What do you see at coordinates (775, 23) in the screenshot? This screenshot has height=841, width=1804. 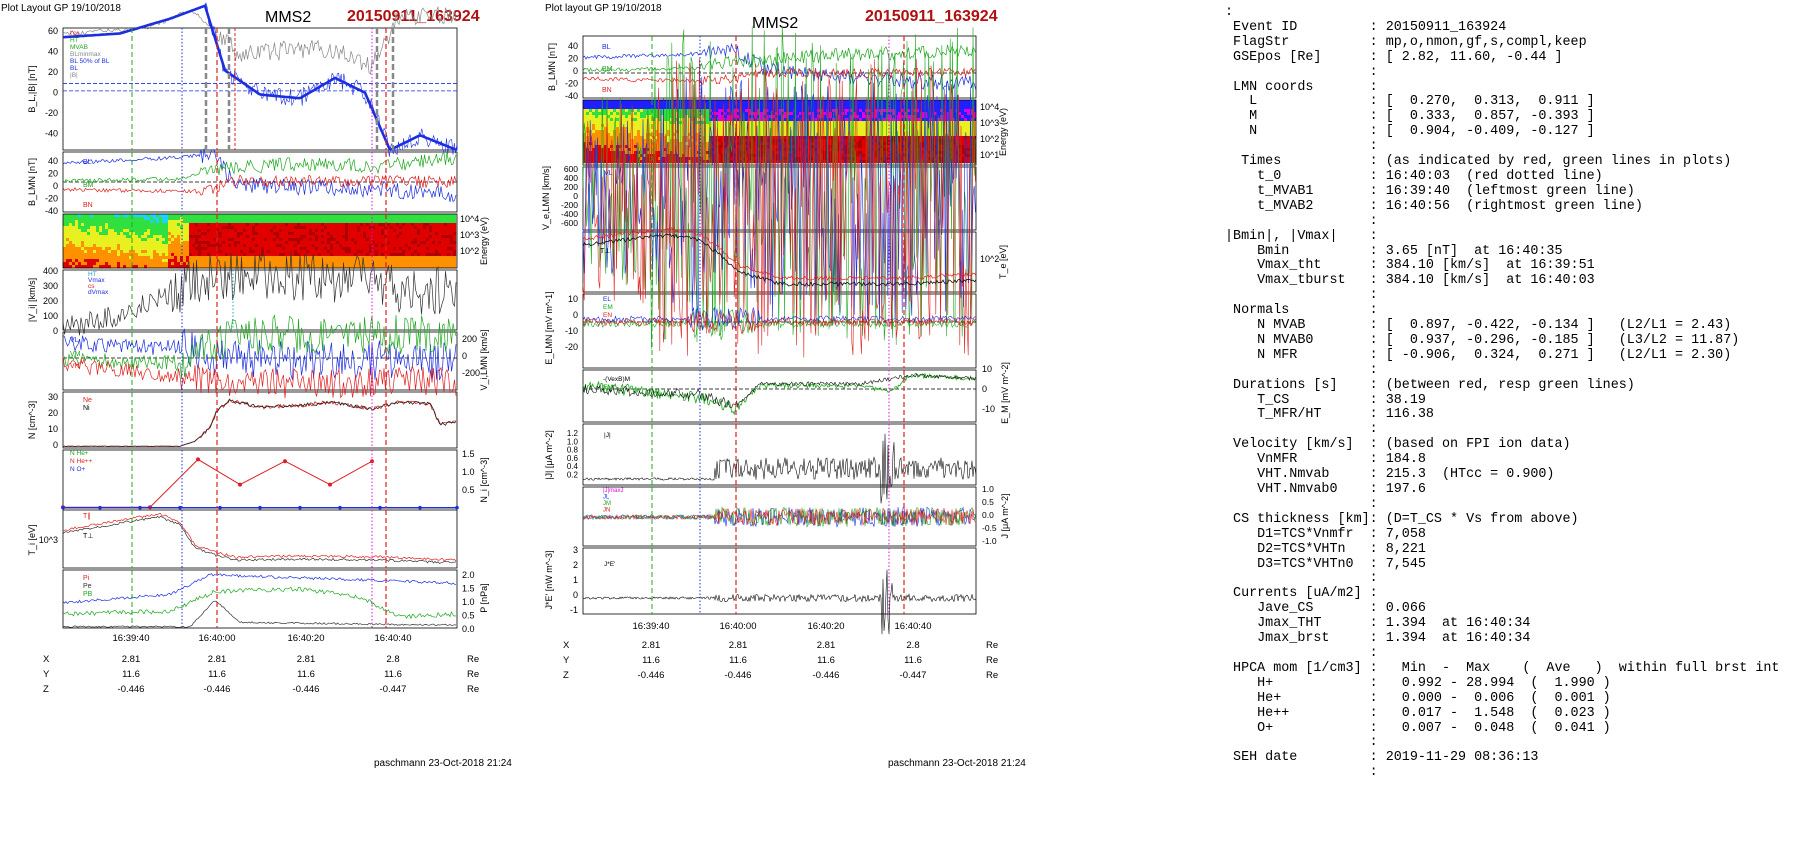 I see `spacecraft-label: MMS2` at bounding box center [775, 23].